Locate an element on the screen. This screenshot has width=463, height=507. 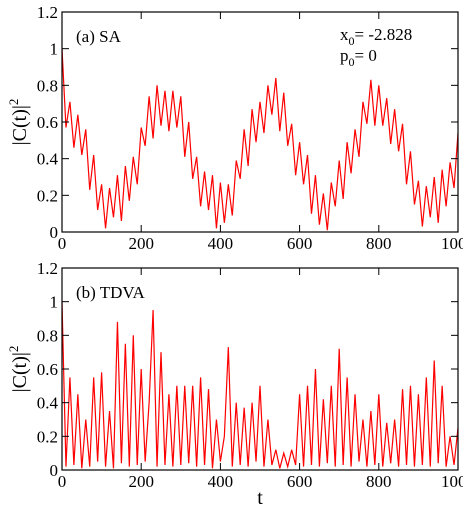
annotation: p0= 0 is located at coordinates (358, 57).